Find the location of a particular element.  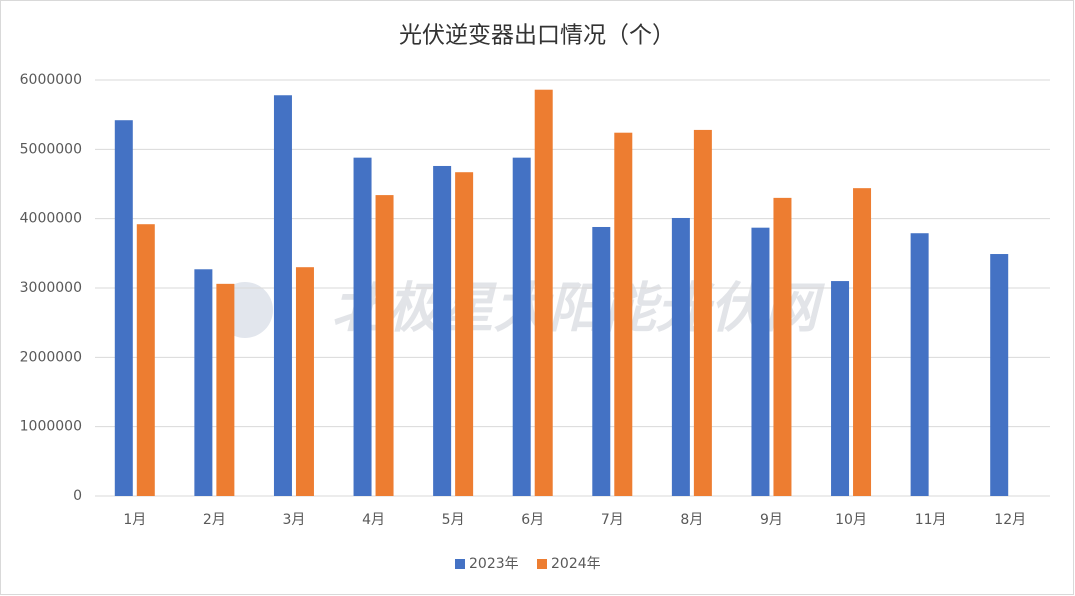

x-tick-label: 11月 is located at coordinates (931, 520).